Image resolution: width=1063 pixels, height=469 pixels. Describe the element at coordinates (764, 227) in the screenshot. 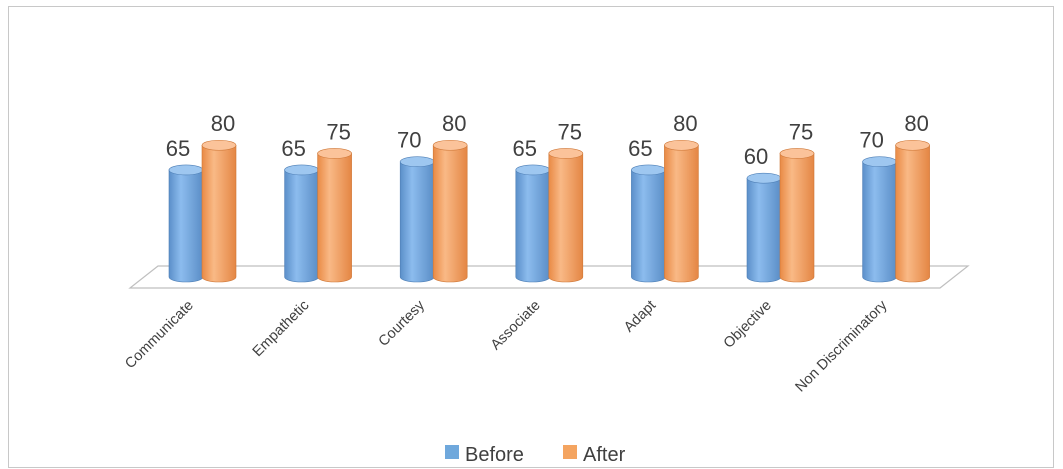

I see `bar-before-objective` at that location.